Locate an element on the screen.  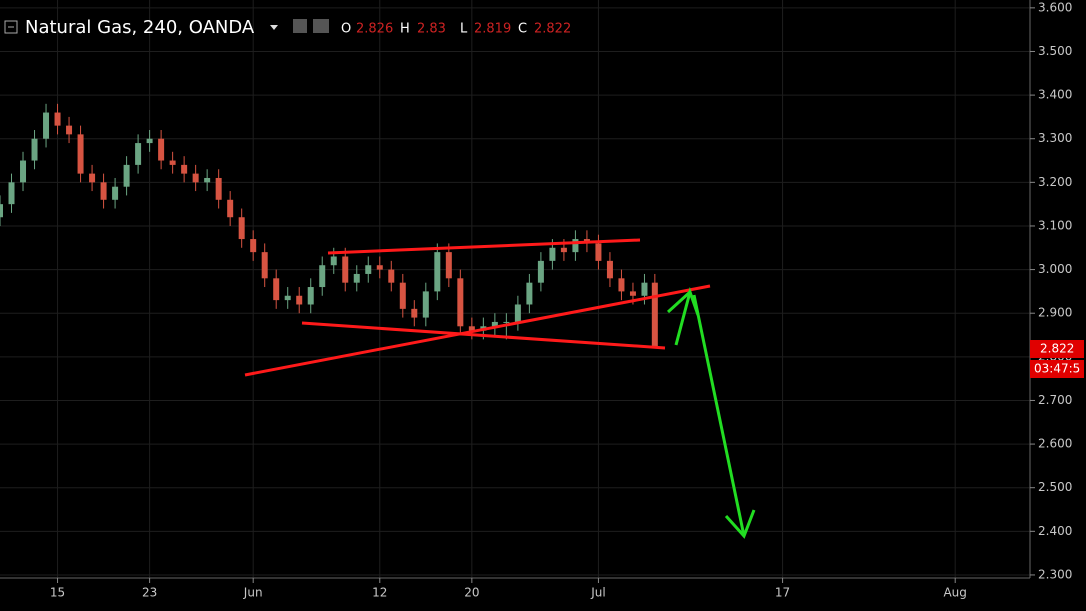
x-tick-label: Jun is located at coordinates (253, 593).